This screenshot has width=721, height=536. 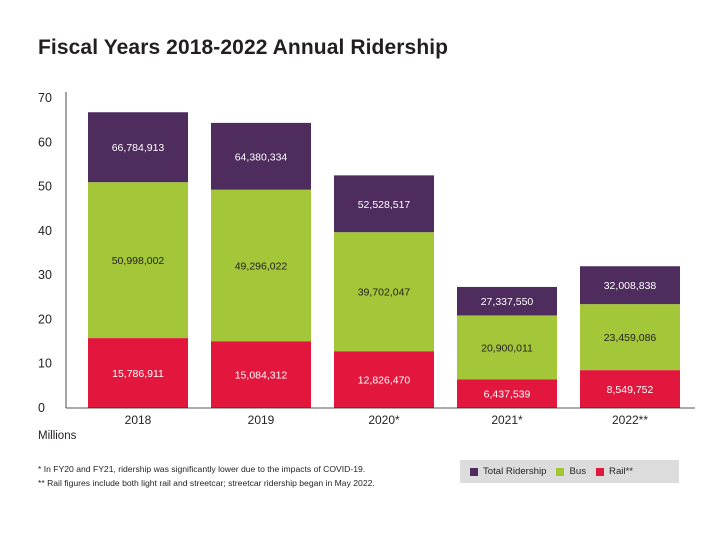 What do you see at coordinates (41, 408) in the screenshot?
I see `y-tick-label: 0` at bounding box center [41, 408].